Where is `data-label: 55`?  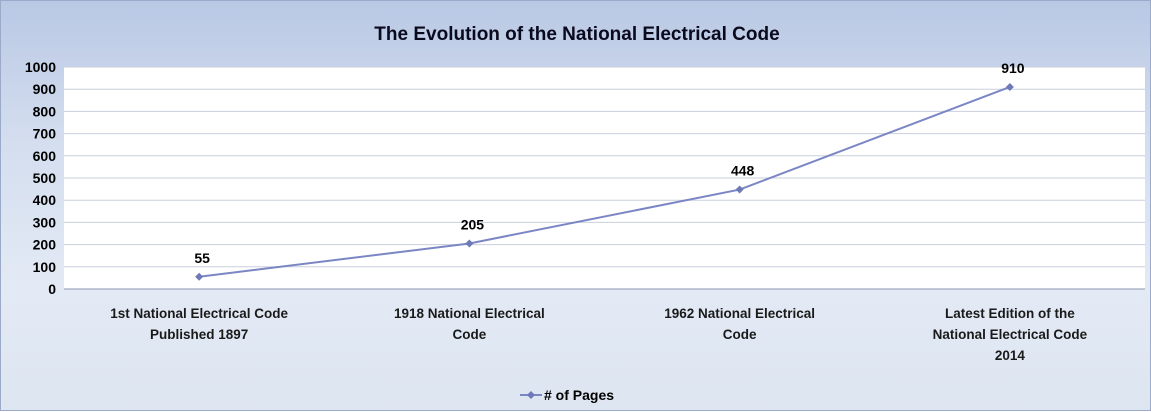 data-label: 55 is located at coordinates (202, 258).